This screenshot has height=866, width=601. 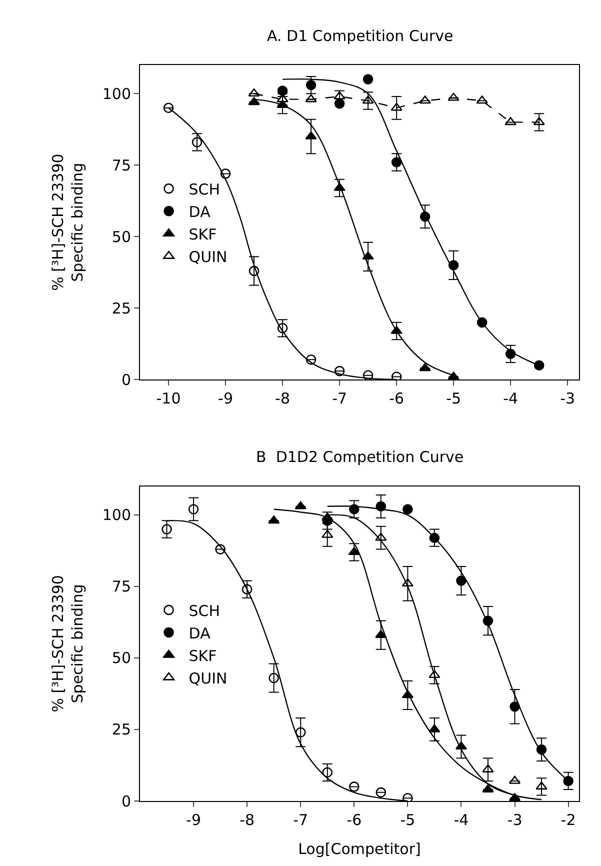 What do you see at coordinates (168, 399) in the screenshot?
I see `x-tick-label: -10` at bounding box center [168, 399].